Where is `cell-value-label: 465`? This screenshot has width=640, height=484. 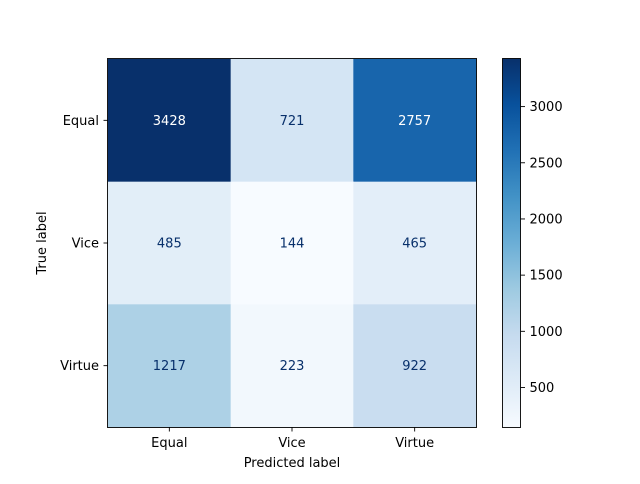 cell-value-label: 465 is located at coordinates (414, 244).